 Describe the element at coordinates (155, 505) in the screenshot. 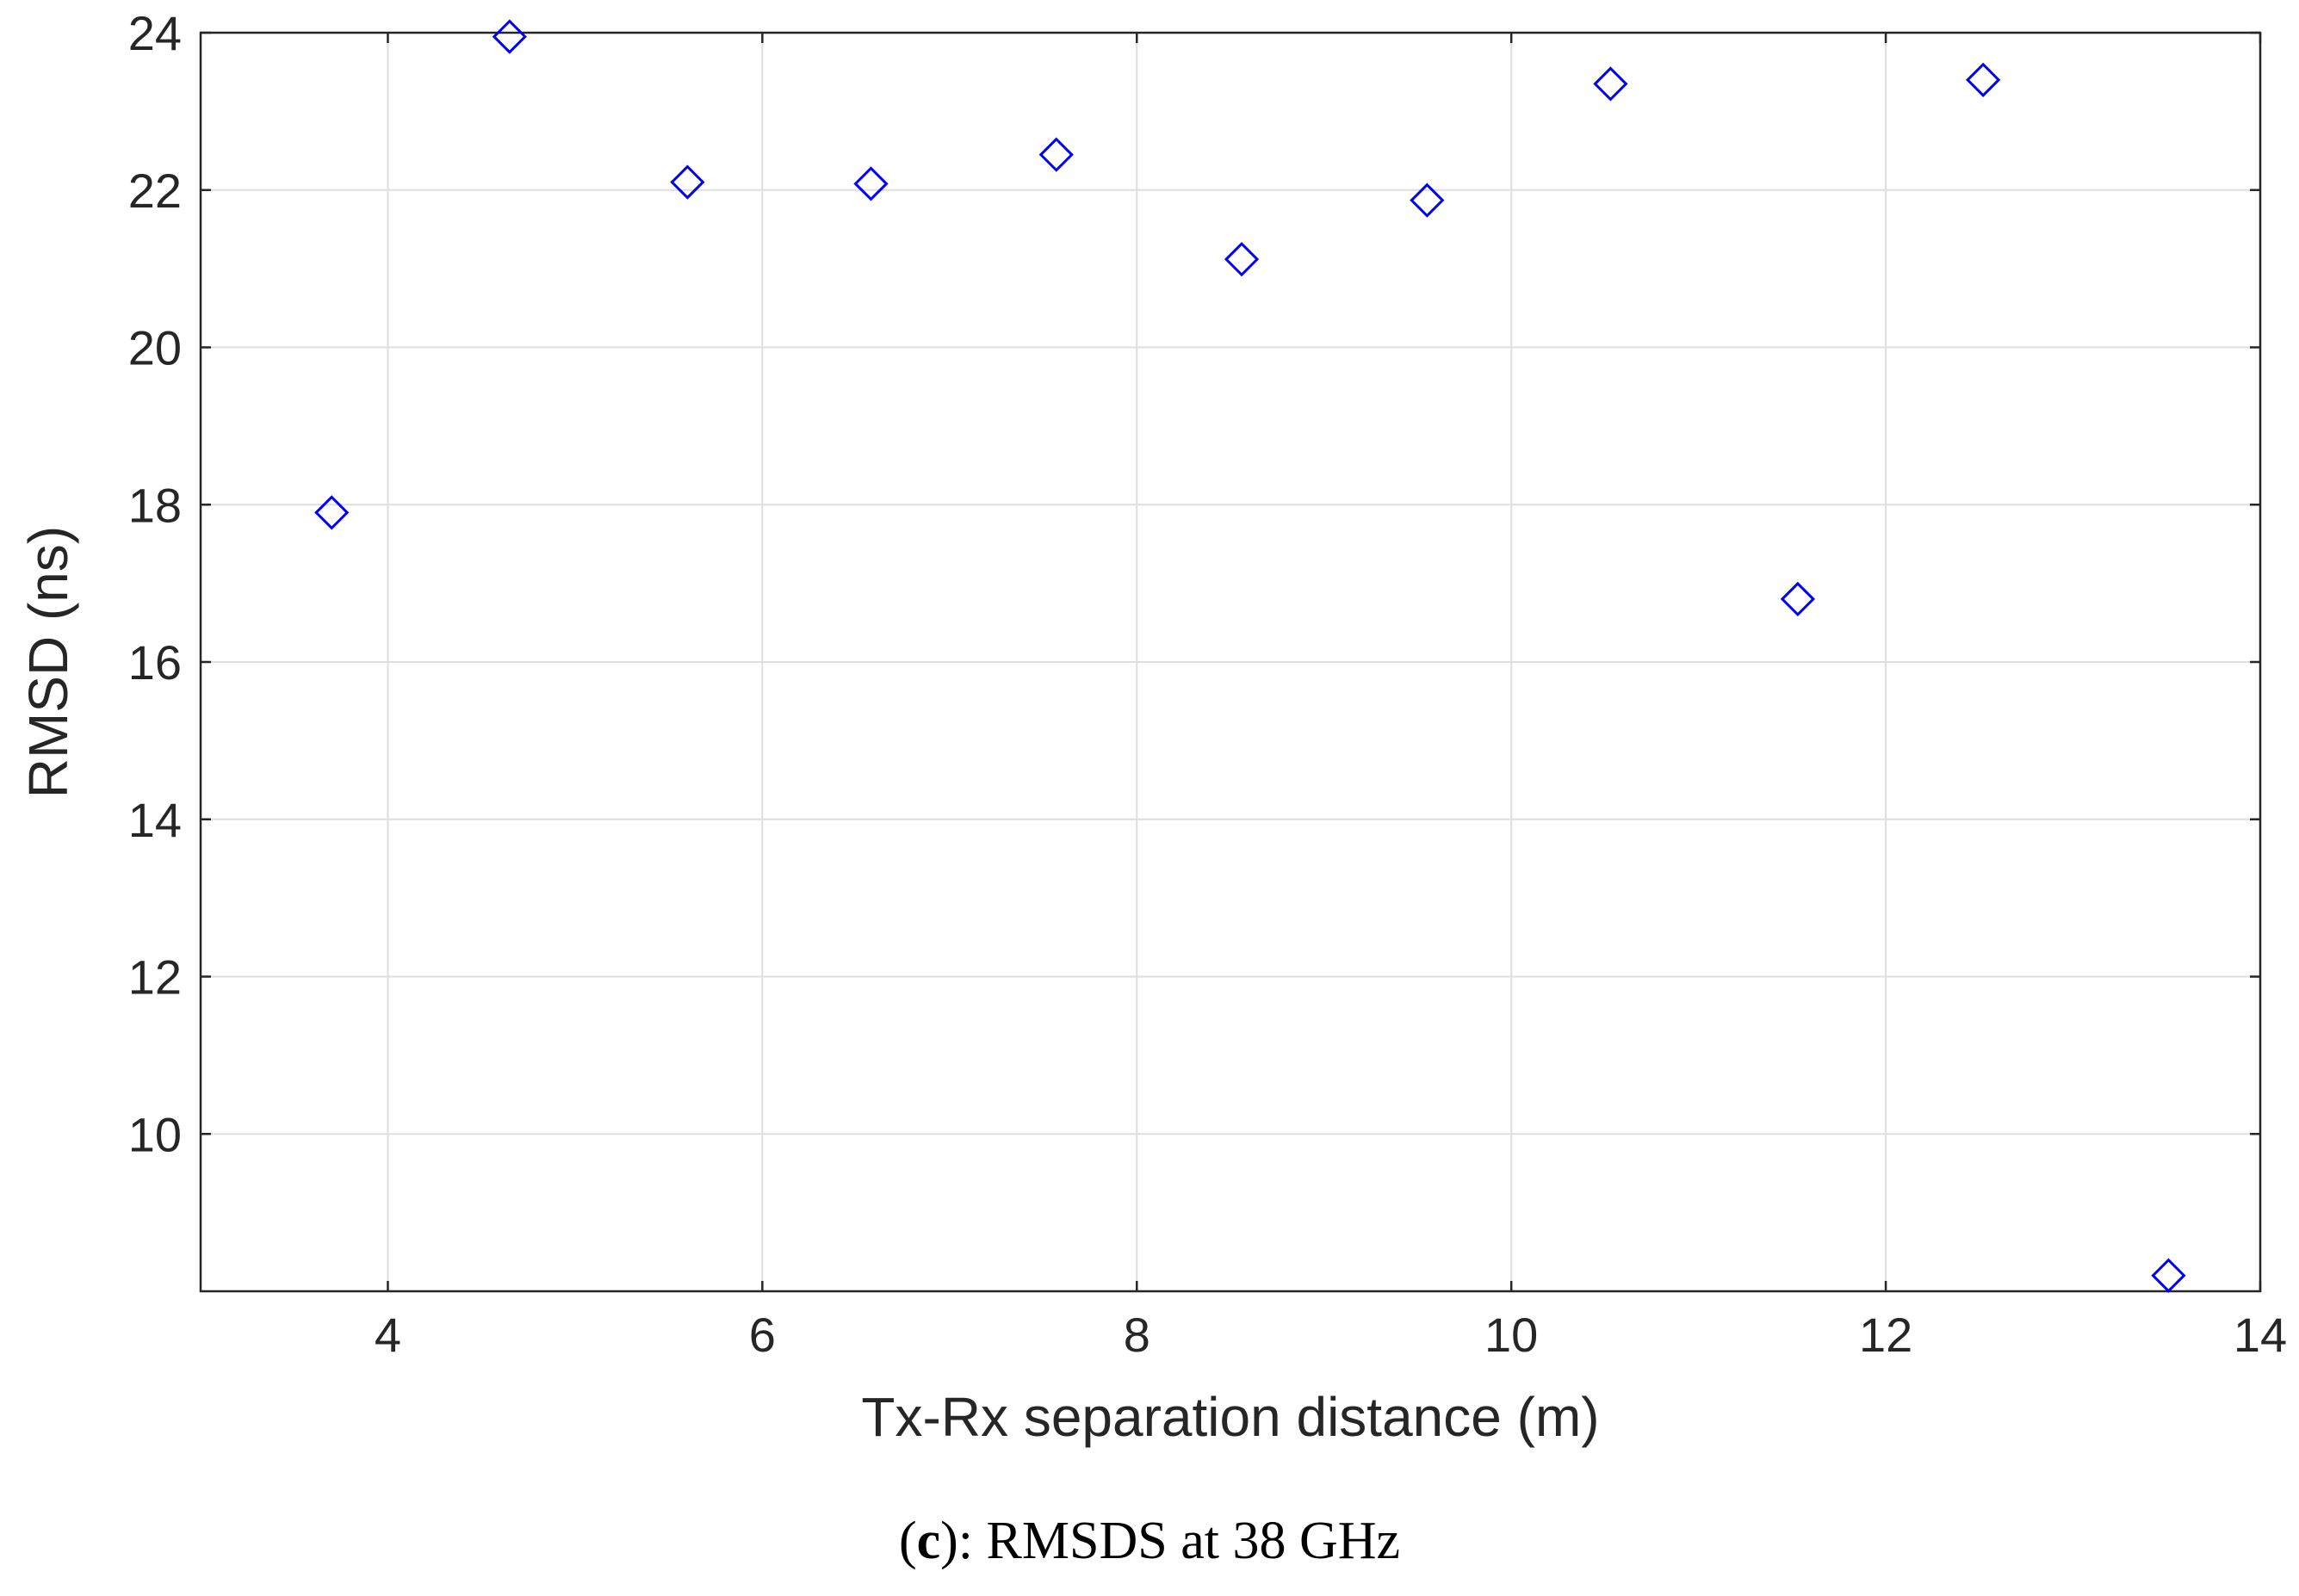

I see `y-tick-label: 18` at that location.